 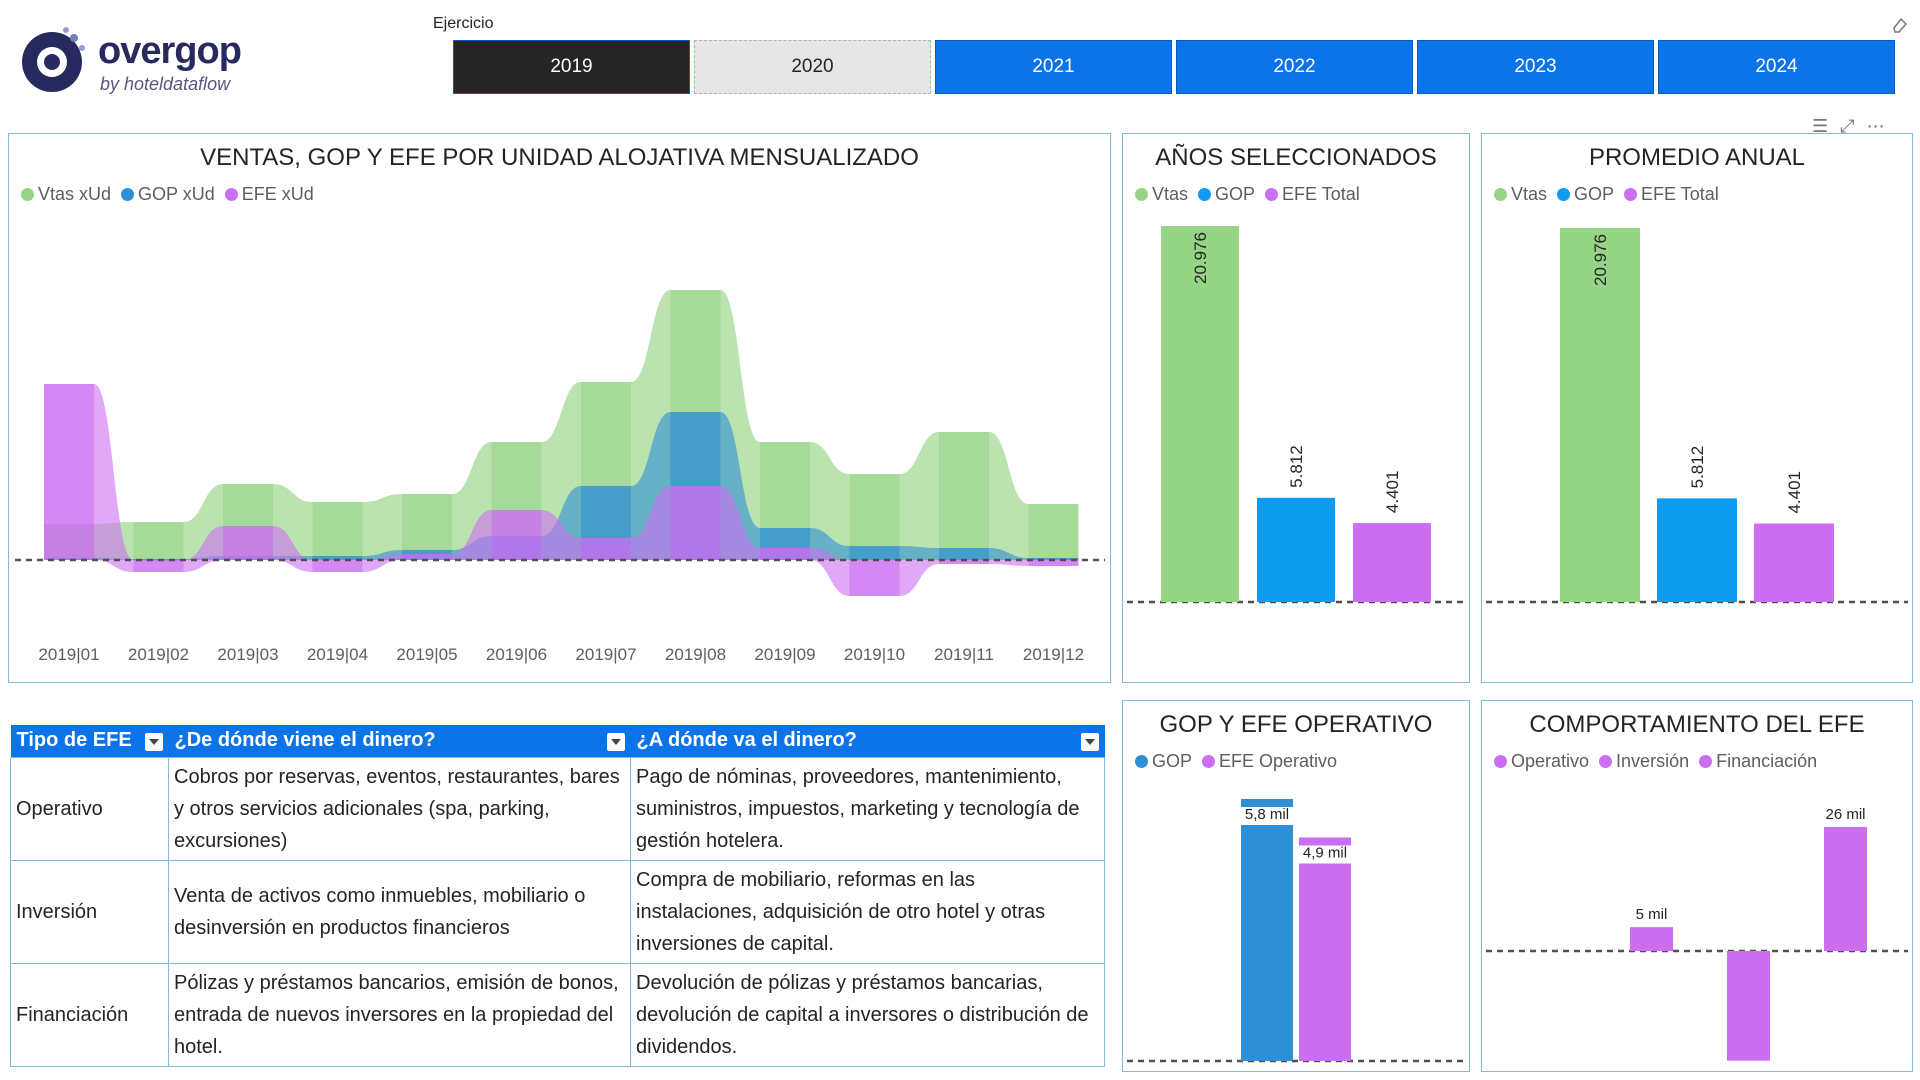 What do you see at coordinates (695, 654) in the screenshot?
I see `x-tick-label: 2019|08` at bounding box center [695, 654].